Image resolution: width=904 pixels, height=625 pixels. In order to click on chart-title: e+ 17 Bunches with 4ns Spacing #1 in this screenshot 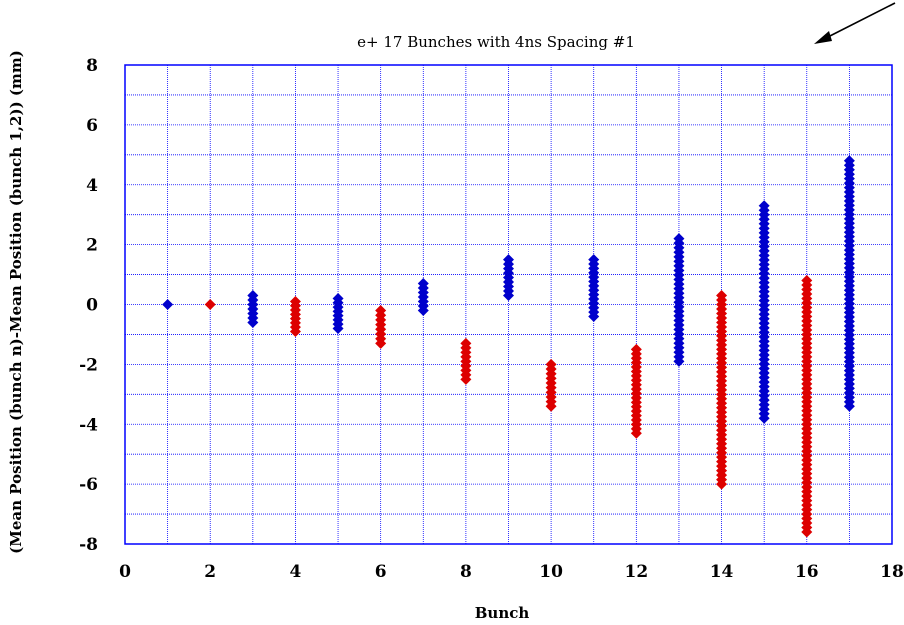, I will do `click(496, 42)`.